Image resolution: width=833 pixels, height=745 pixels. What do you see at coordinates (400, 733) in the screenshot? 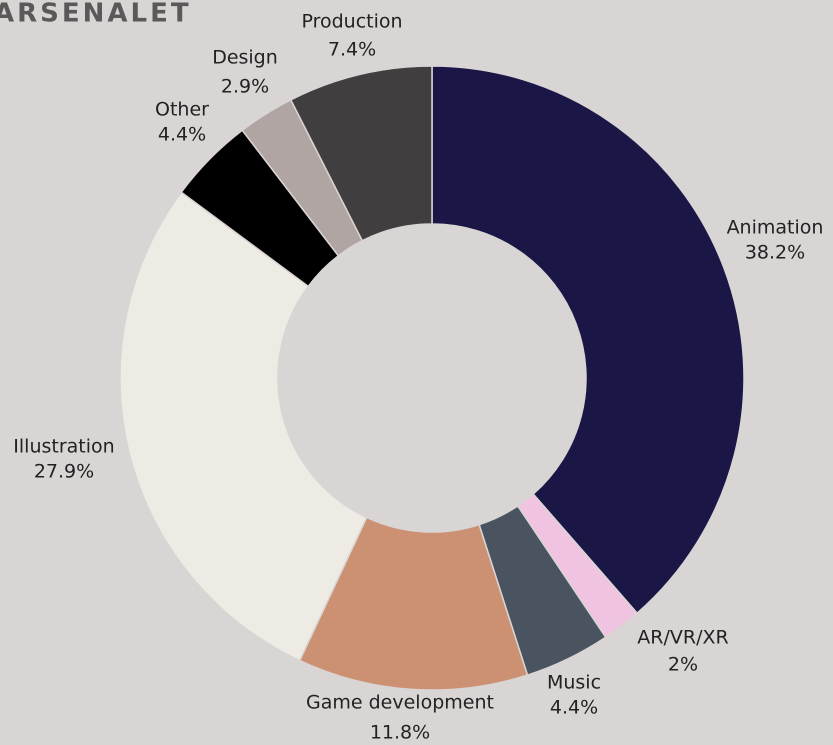
I see `slice-value-label: 11.8%` at bounding box center [400, 733].